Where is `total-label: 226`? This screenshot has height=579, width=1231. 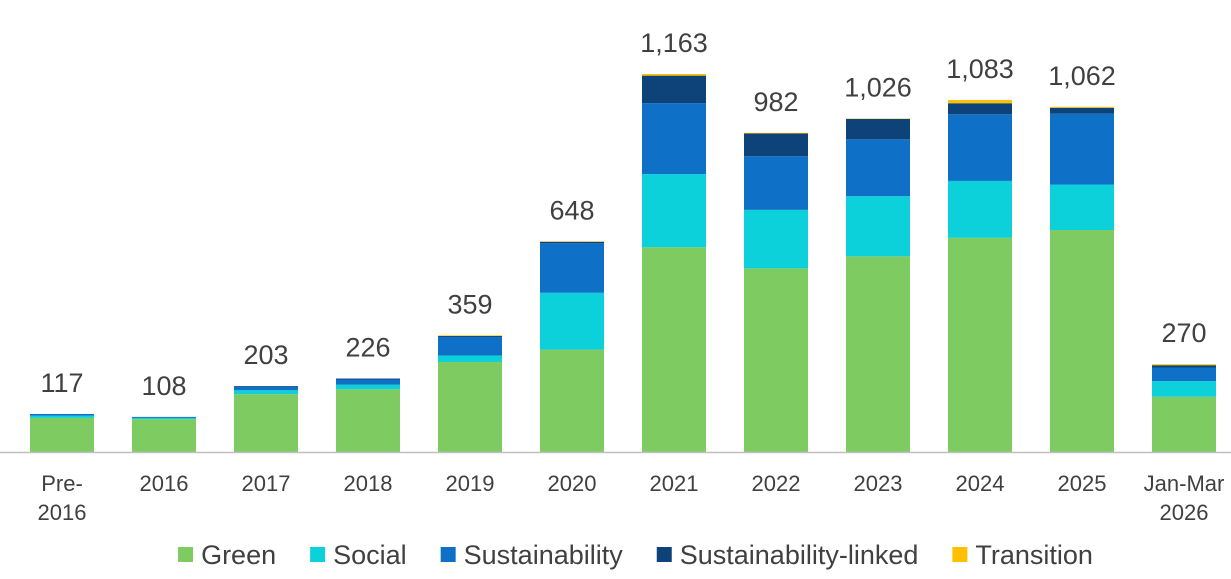
total-label: 226 is located at coordinates (367, 348).